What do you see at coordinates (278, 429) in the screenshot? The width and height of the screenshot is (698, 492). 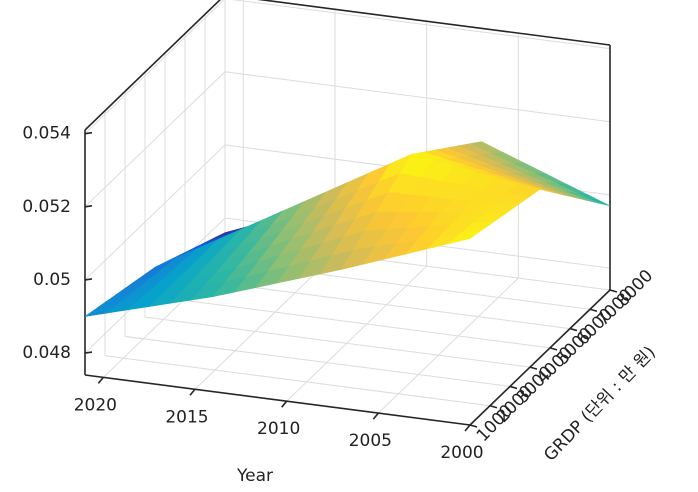 I see `x-tick-label: 2010` at bounding box center [278, 429].